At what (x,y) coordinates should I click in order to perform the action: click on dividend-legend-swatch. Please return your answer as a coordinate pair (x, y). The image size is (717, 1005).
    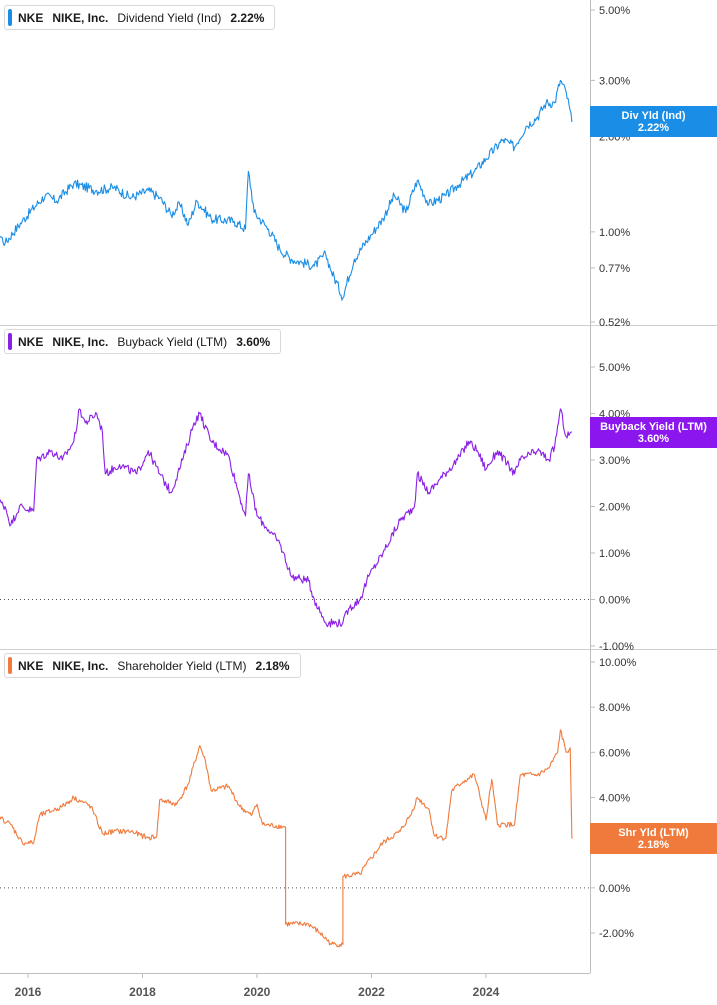
    Looking at the image, I should click on (10, 17).